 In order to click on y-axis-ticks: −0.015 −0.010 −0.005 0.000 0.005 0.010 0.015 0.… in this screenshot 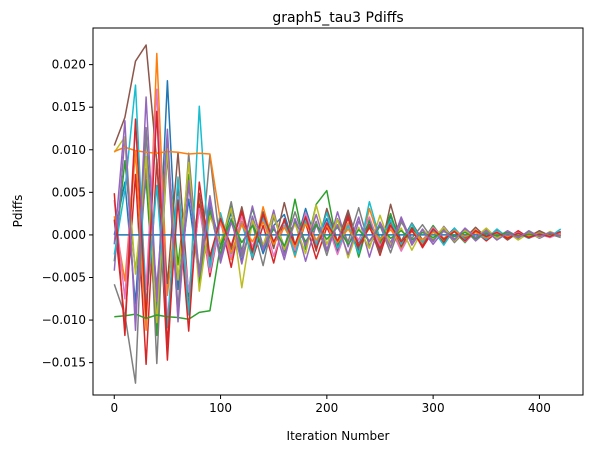, I will do `click(67, 214)`.